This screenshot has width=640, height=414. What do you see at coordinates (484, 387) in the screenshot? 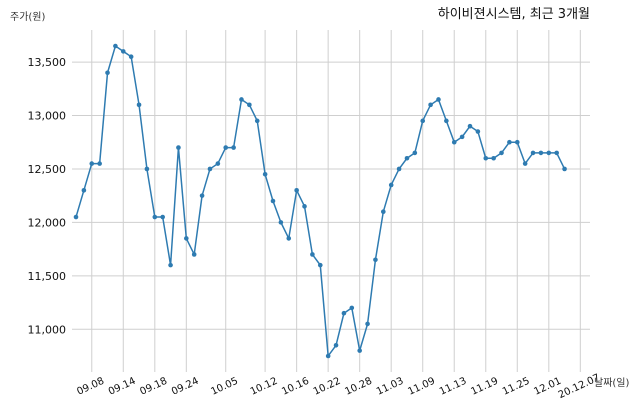
I see `x-tick-label: 11.19` at bounding box center [484, 387].